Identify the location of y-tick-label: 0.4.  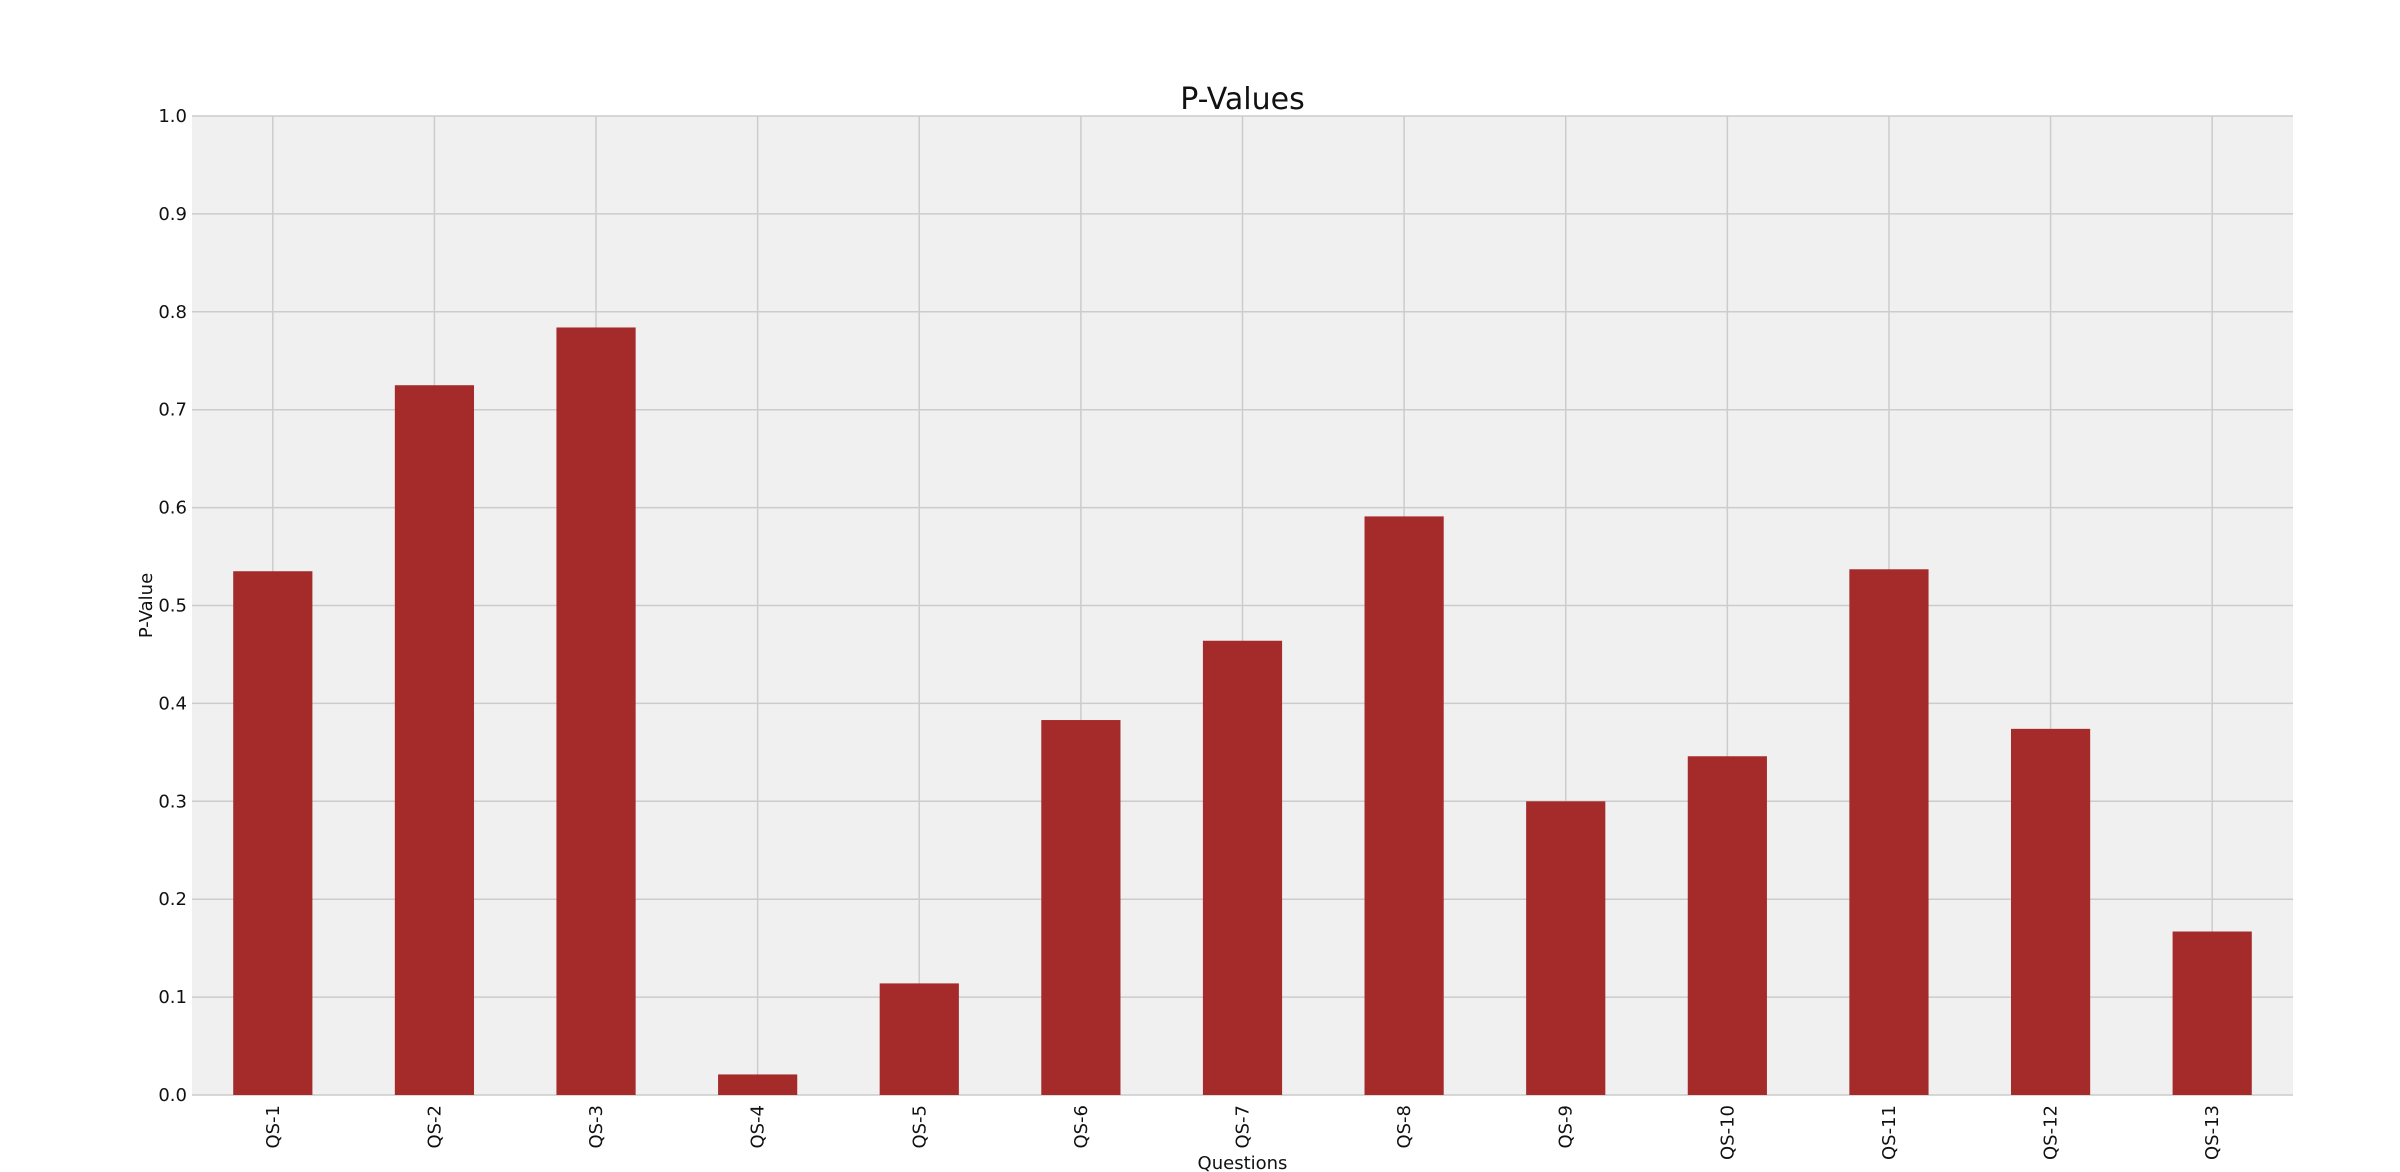
(172, 703).